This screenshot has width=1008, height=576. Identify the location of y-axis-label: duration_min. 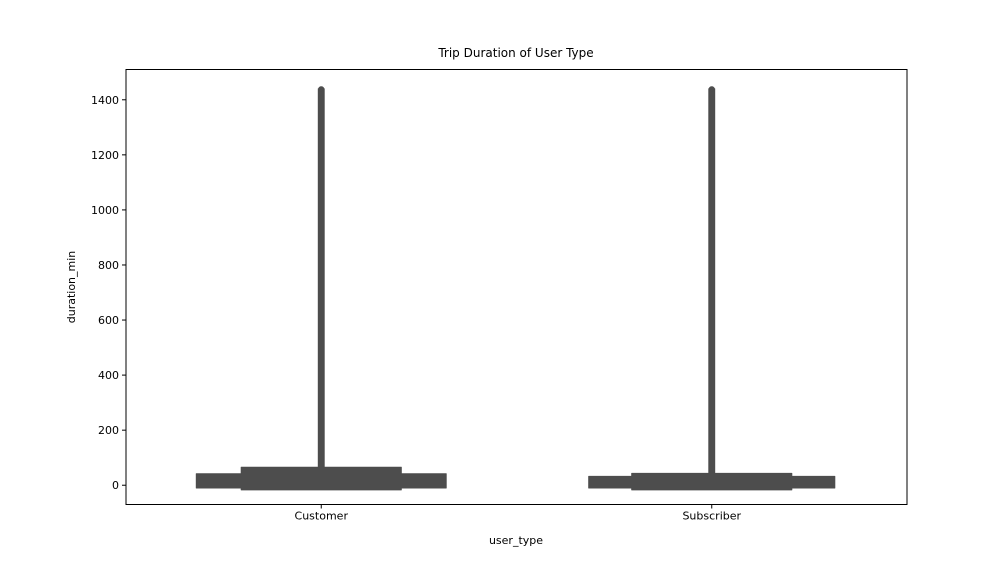
(71, 287).